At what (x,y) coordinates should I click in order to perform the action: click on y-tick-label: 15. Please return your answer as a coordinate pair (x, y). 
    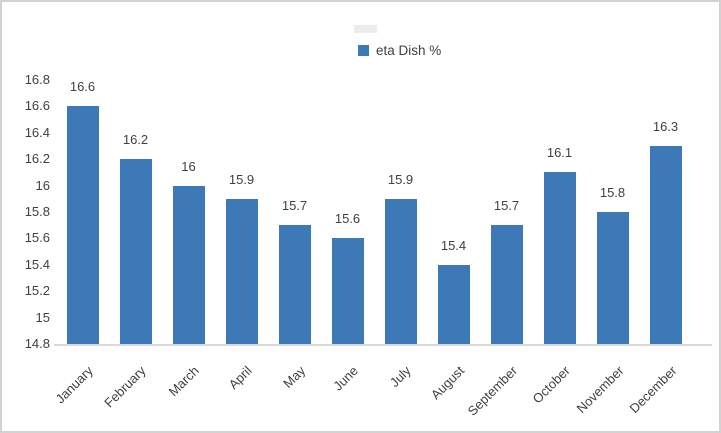
    Looking at the image, I should click on (42, 317).